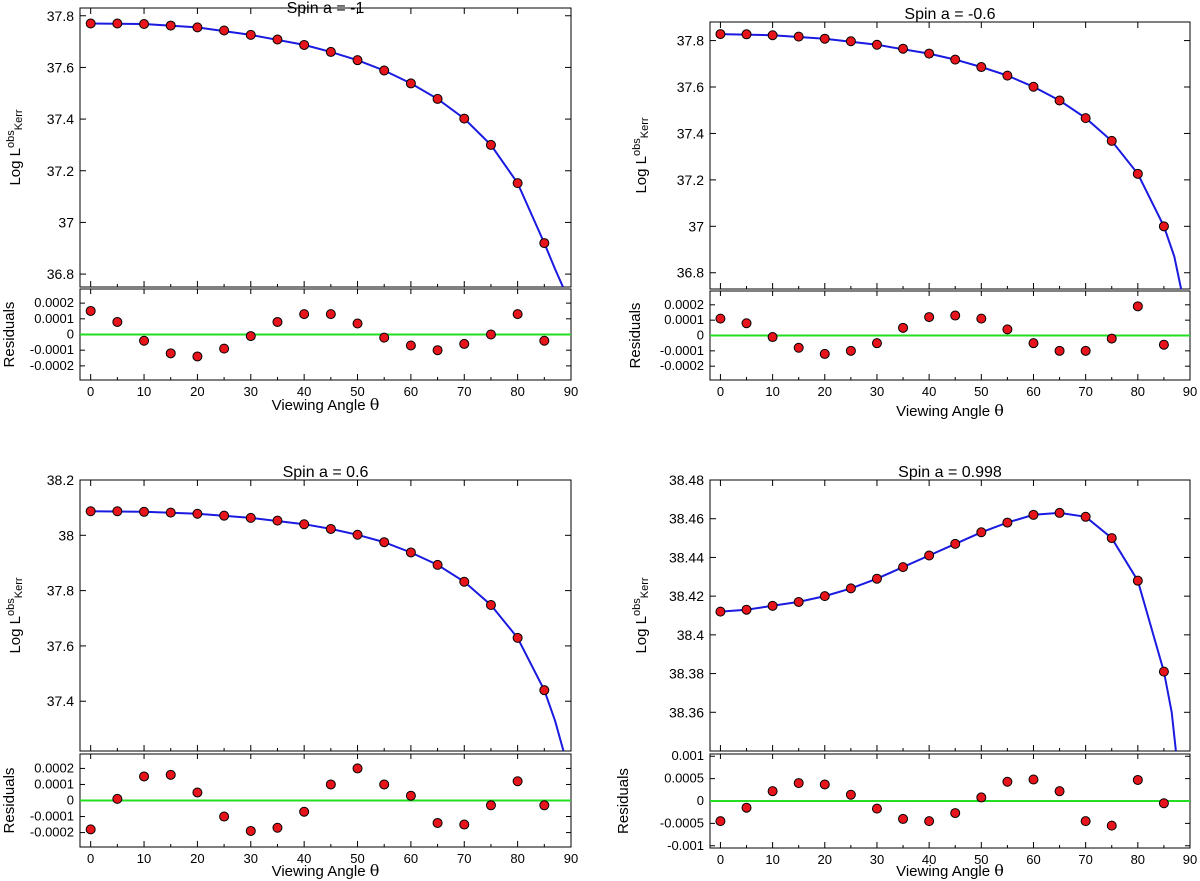  Describe the element at coordinates (700, 800) in the screenshot. I see `panel-4-res-ytick-label: 0` at that location.